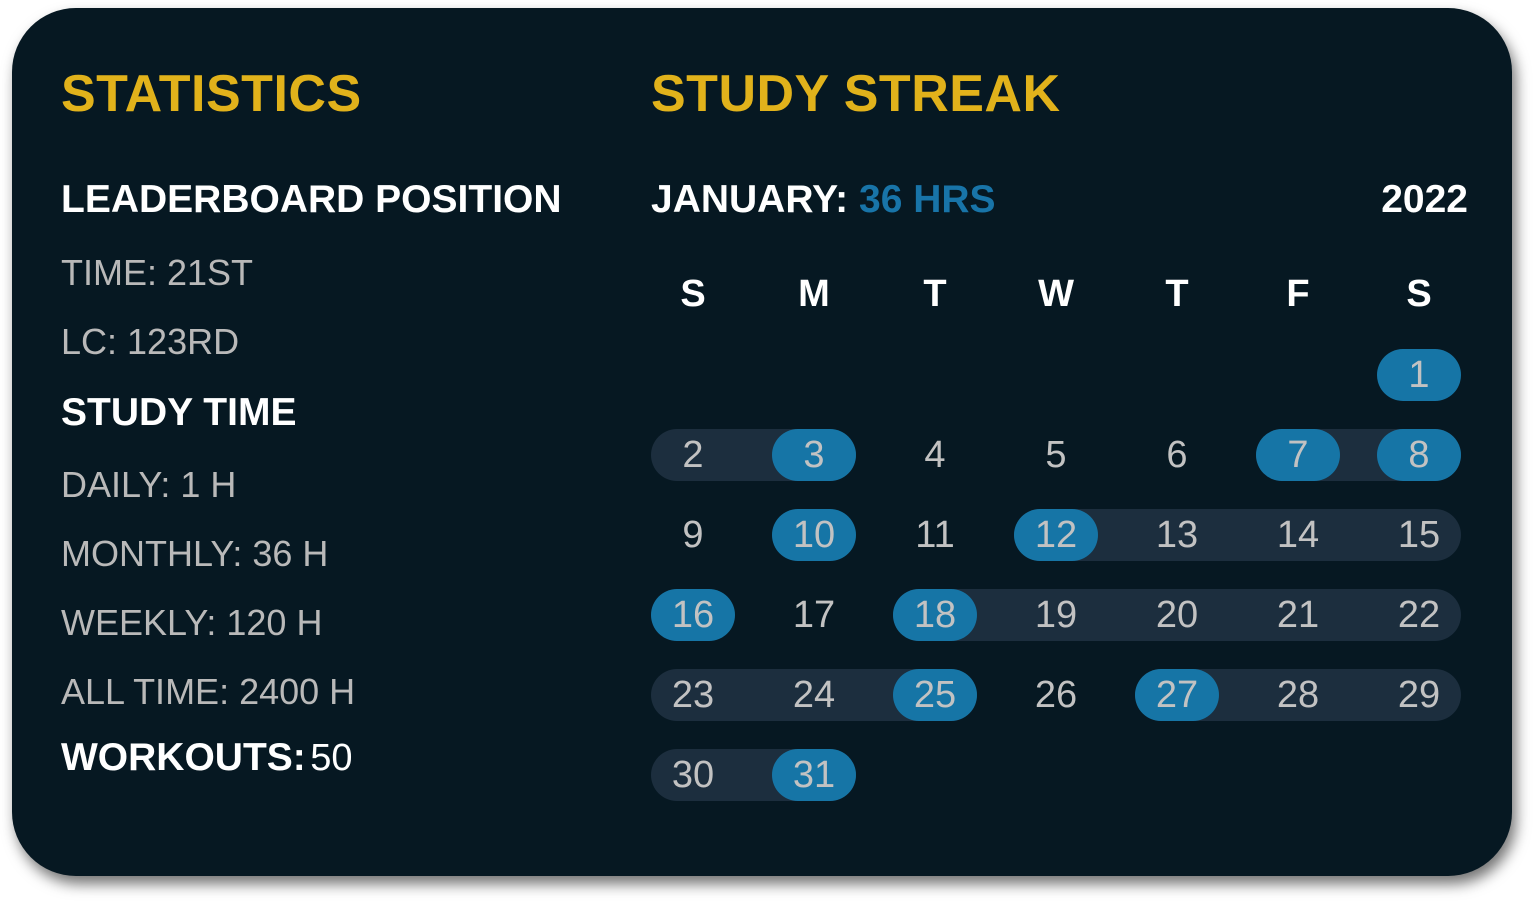  What do you see at coordinates (1177, 535) in the screenshot?
I see `calendar-day-13: 13` at bounding box center [1177, 535].